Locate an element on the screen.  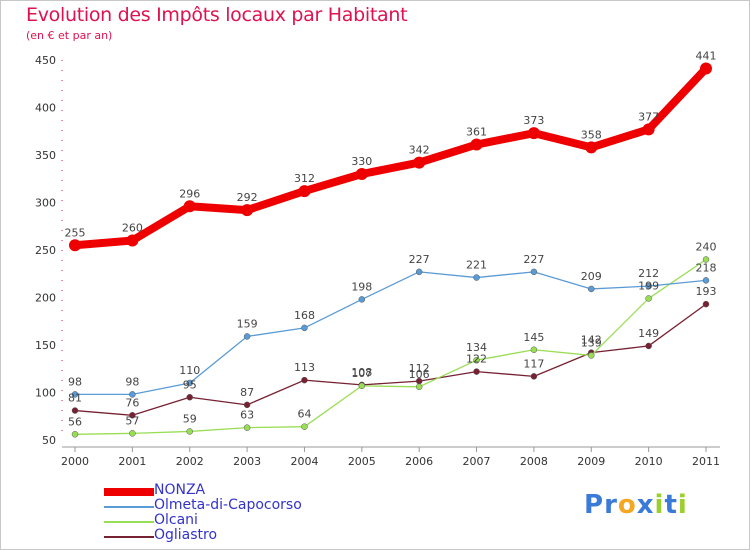
data-label: 142 is located at coordinates (591, 340).